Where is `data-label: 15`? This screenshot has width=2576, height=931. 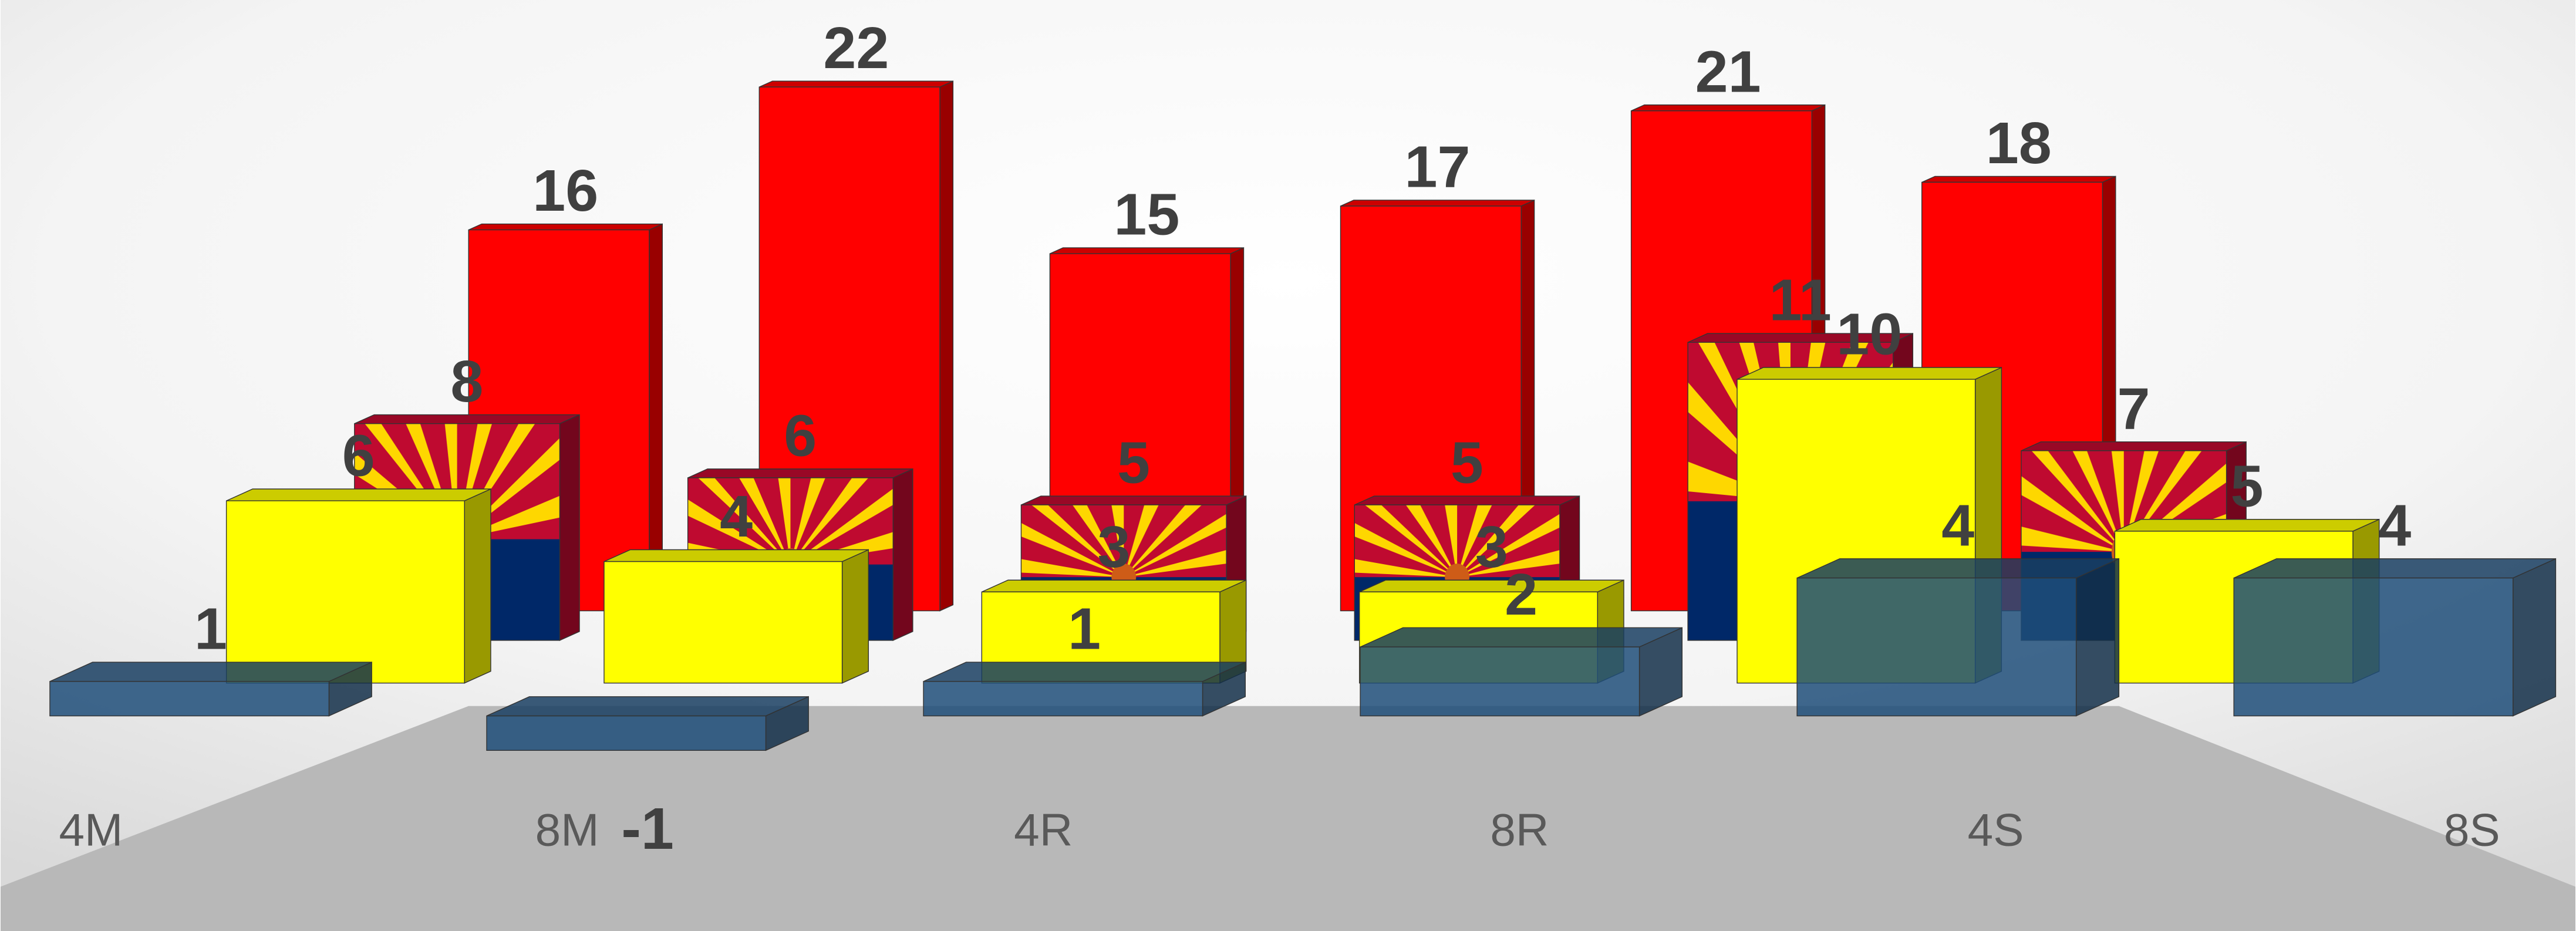 data-label: 15 is located at coordinates (1146, 215).